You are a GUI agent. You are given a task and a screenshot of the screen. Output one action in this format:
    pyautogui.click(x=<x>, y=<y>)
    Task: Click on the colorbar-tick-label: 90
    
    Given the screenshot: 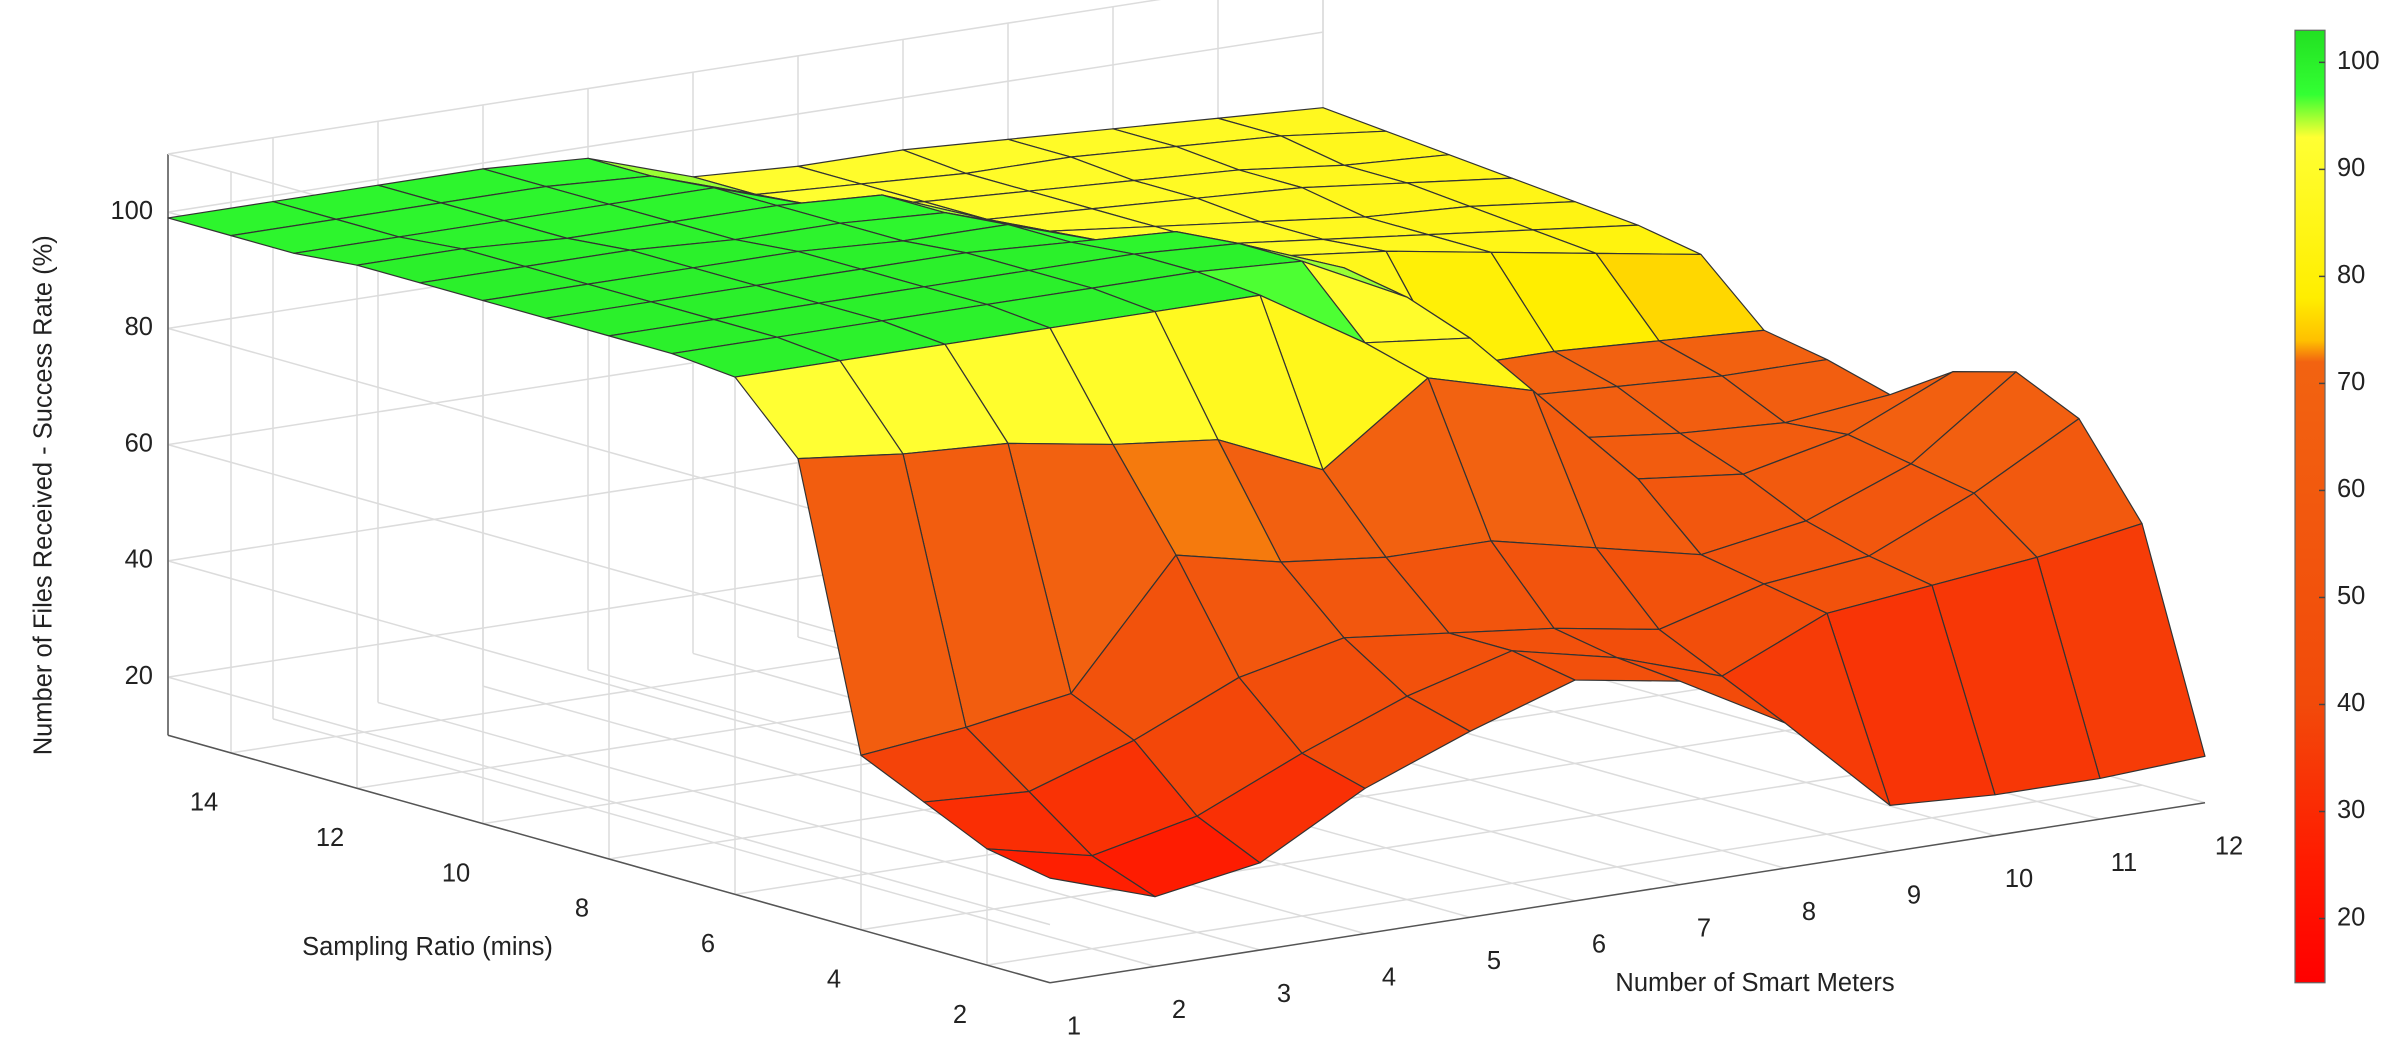 What is the action you would take?
    pyautogui.click(x=2351, y=168)
    